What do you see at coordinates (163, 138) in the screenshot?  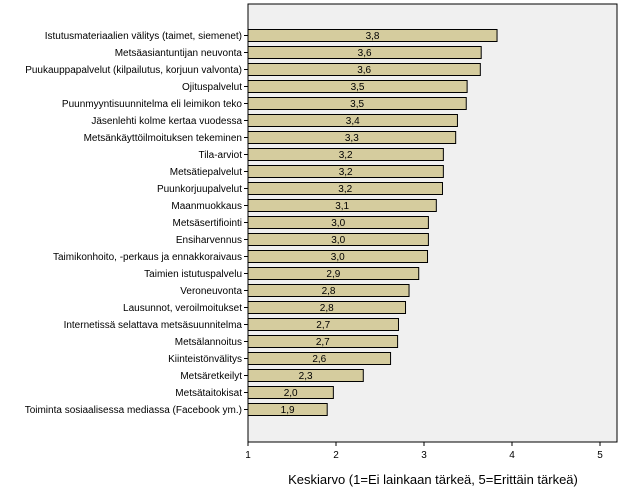 I see `category-label: Metsänkäyttöilmoituksen tekeminen` at bounding box center [163, 138].